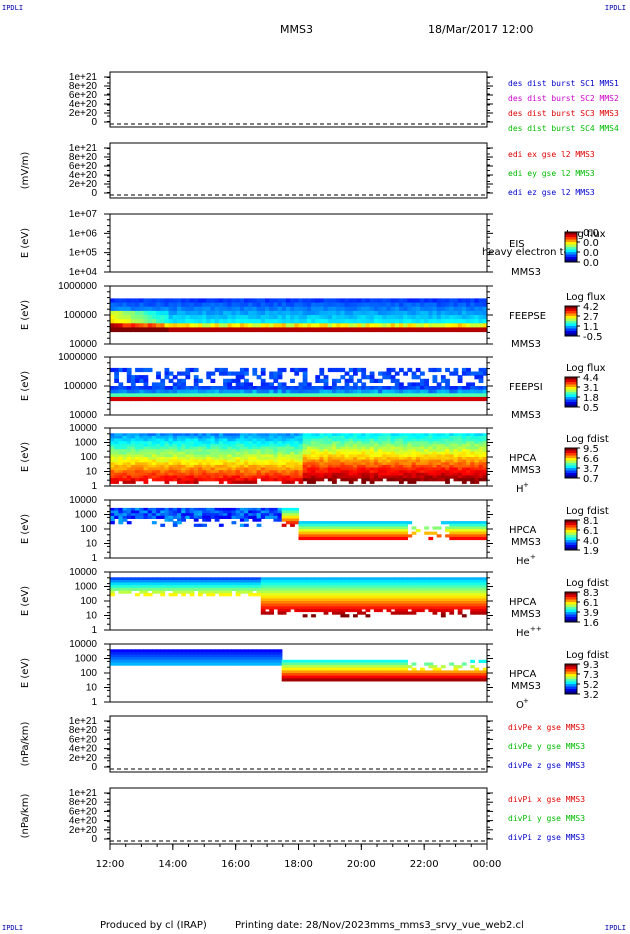 This screenshot has width=630, height=934. I want to click on y-tick-label: 1000, so click(86, 515).